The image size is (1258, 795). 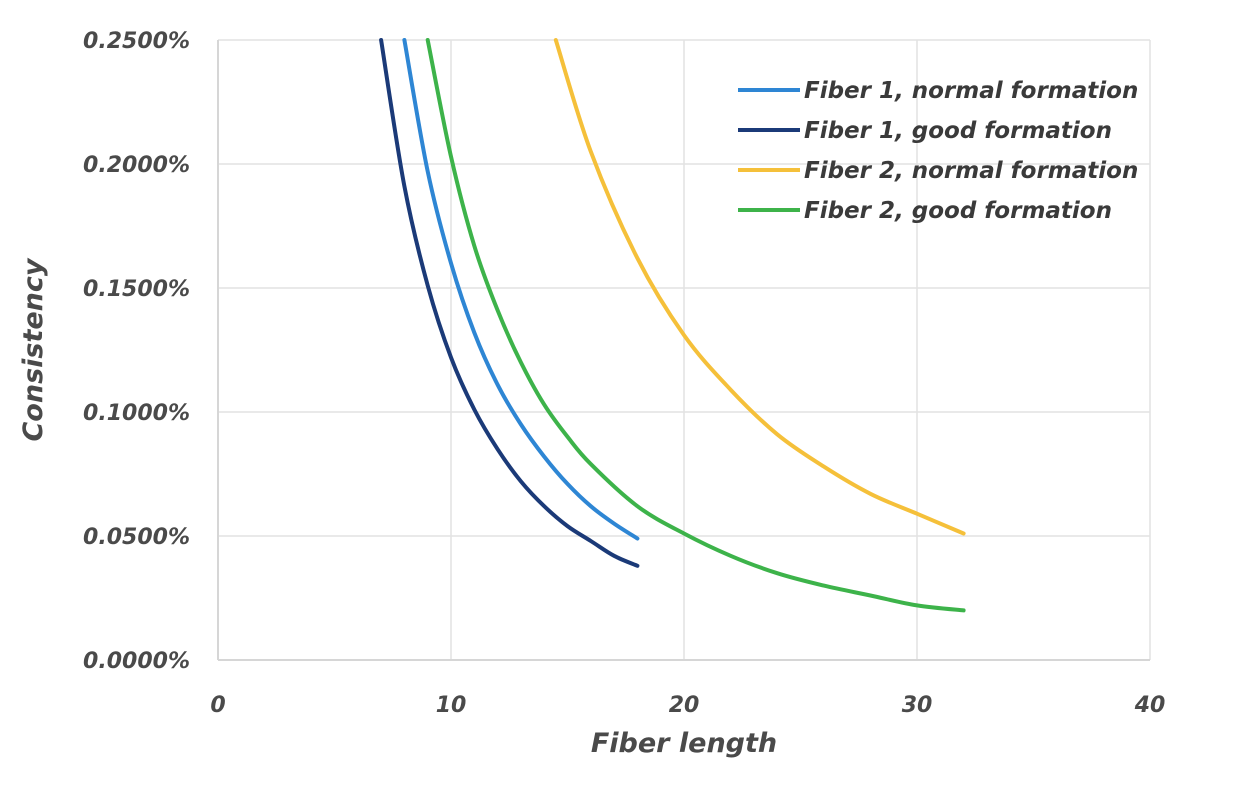 What do you see at coordinates (136, 537) in the screenshot?
I see `y-tick-label: 0.0500%` at bounding box center [136, 537].